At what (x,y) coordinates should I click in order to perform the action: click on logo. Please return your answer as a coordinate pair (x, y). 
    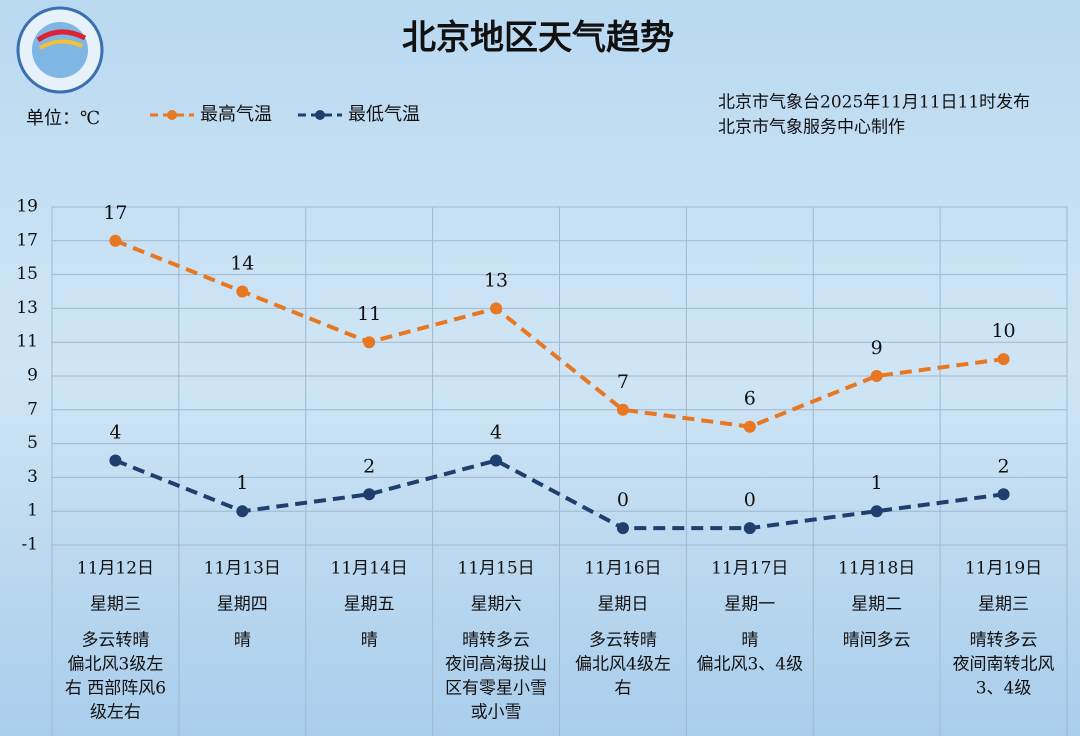
    Looking at the image, I should click on (60, 50).